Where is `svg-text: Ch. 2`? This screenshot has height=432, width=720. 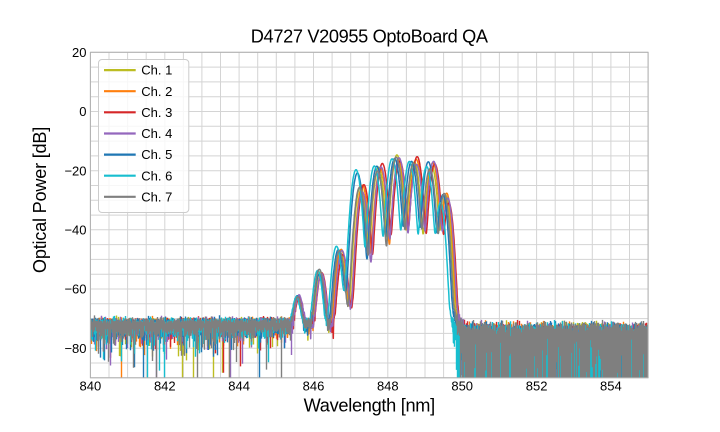 svg-text: Ch. 2 is located at coordinates (156, 91).